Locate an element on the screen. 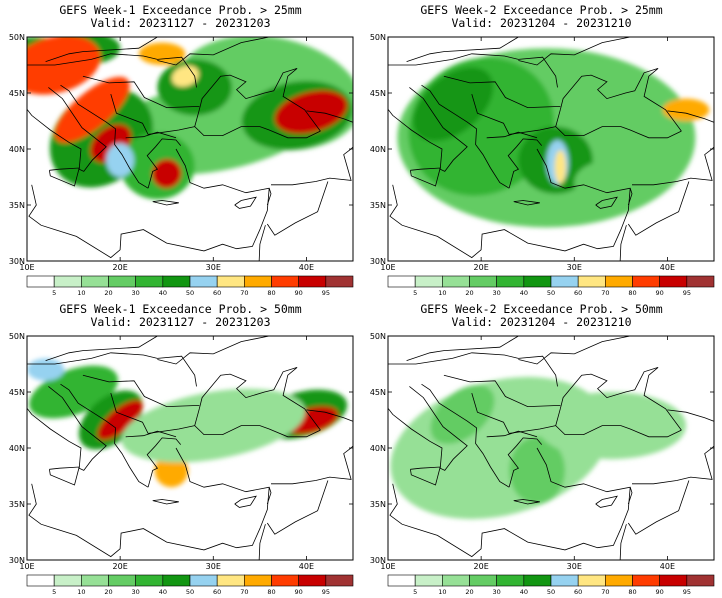 This screenshot has width=722, height=598. latitude-label: 45N is located at coordinates (17, 93).